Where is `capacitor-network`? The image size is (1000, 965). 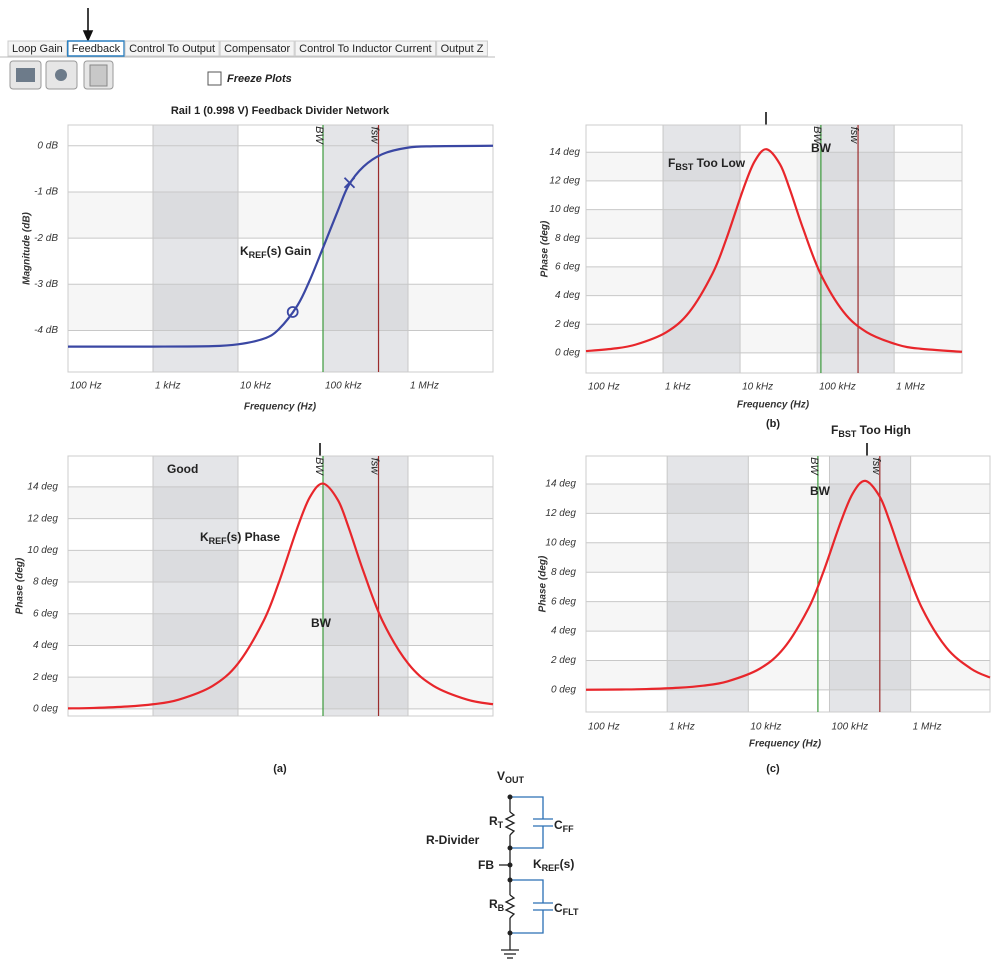
capacitor-network is located at coordinates (531, 865).